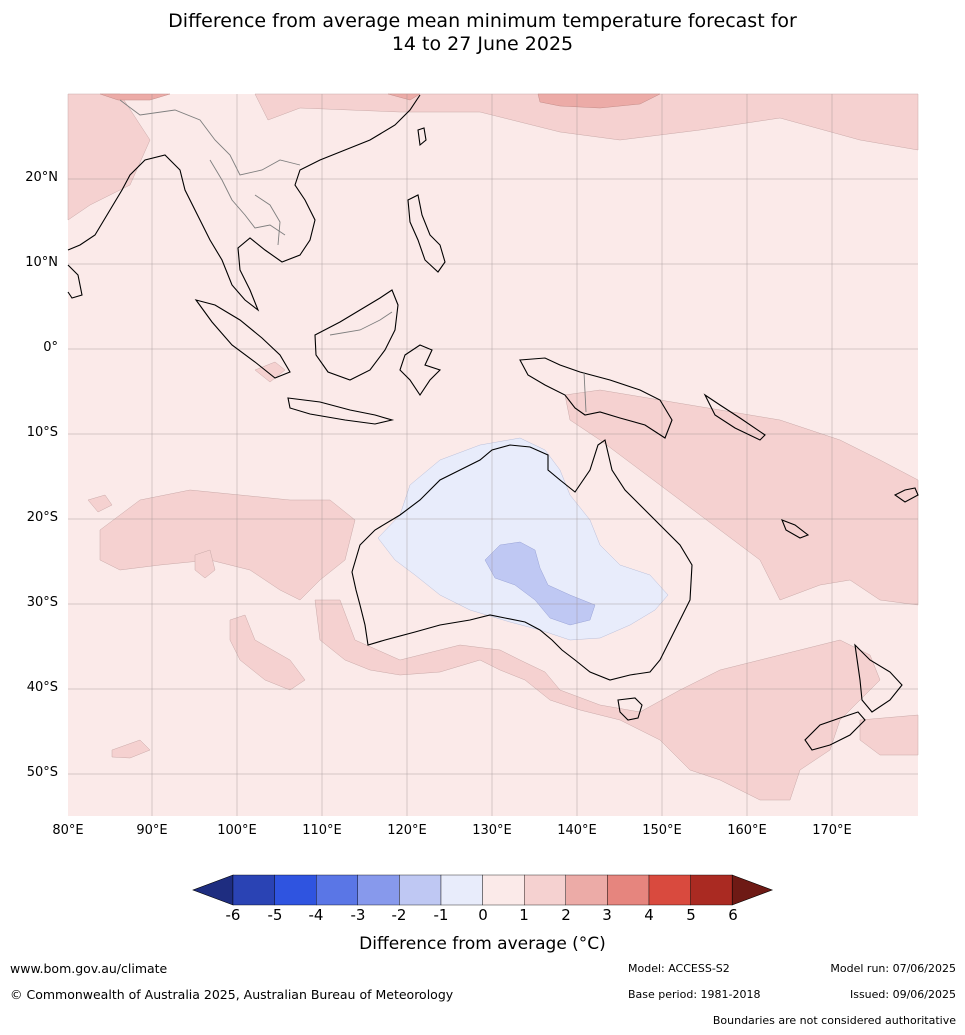 This screenshot has width=965, height=1035. Describe the element at coordinates (482, 944) in the screenshot. I see `colorbar-title: Difference from average (°C)` at that location.